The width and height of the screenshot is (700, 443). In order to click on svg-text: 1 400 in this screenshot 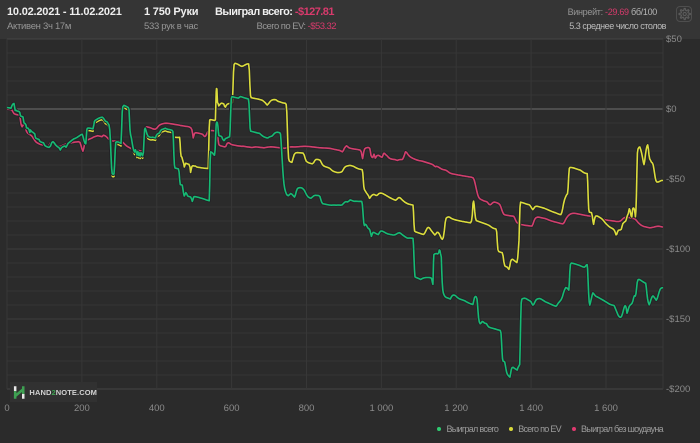, I will do `click(531, 408)`.